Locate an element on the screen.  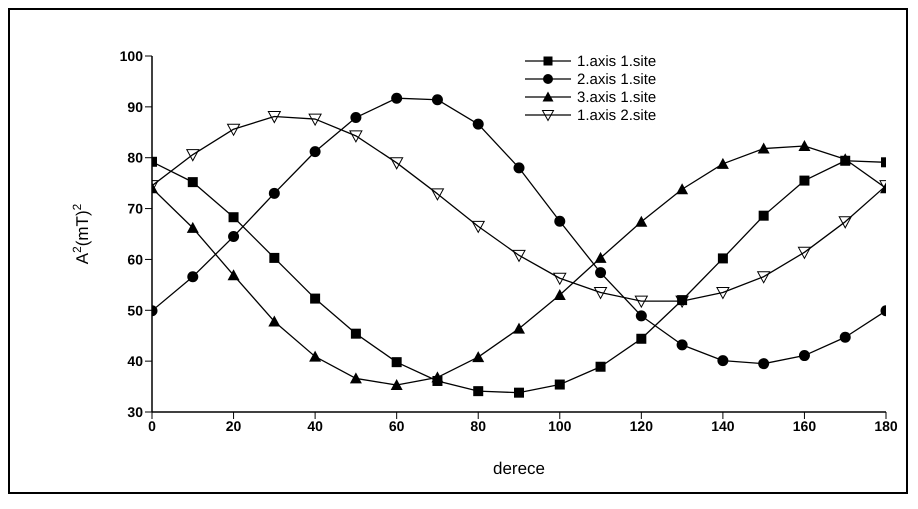
x-tick-label: 140 is located at coordinates (723, 426).